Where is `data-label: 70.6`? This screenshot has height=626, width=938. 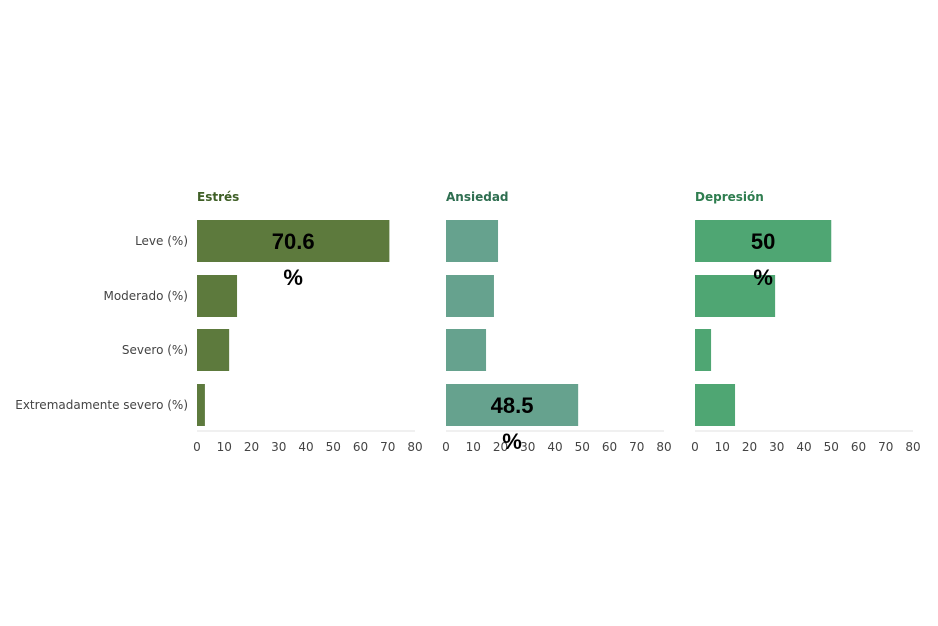
data-label: 70.6 is located at coordinates (293, 241).